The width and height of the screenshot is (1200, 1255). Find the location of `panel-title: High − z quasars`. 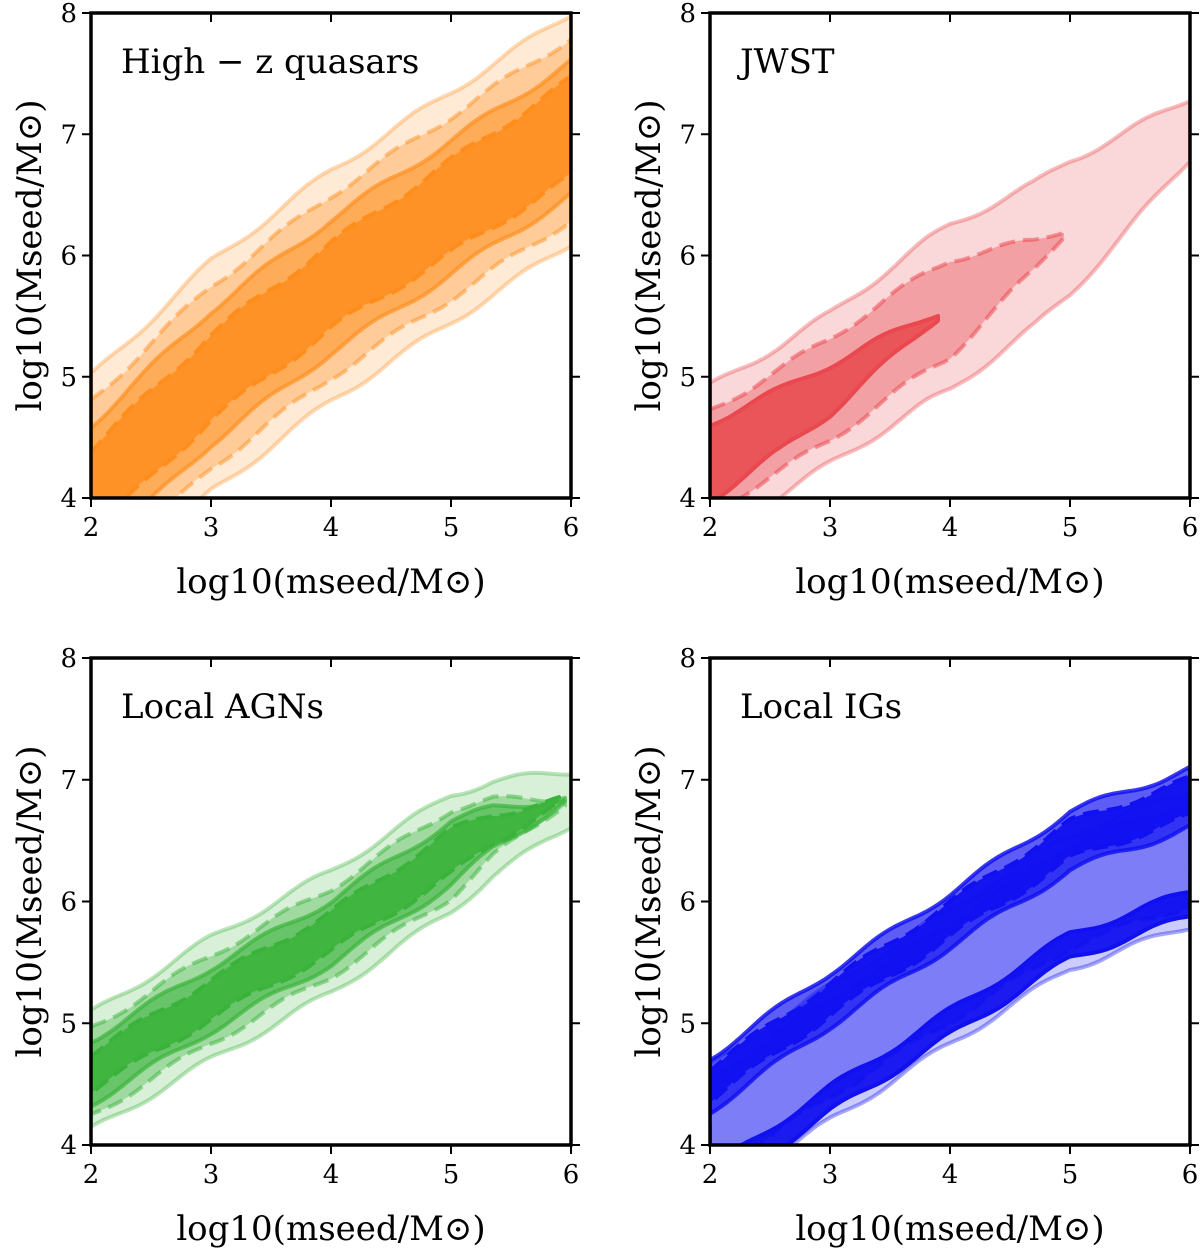

panel-title: High − z quasars is located at coordinates (270, 62).